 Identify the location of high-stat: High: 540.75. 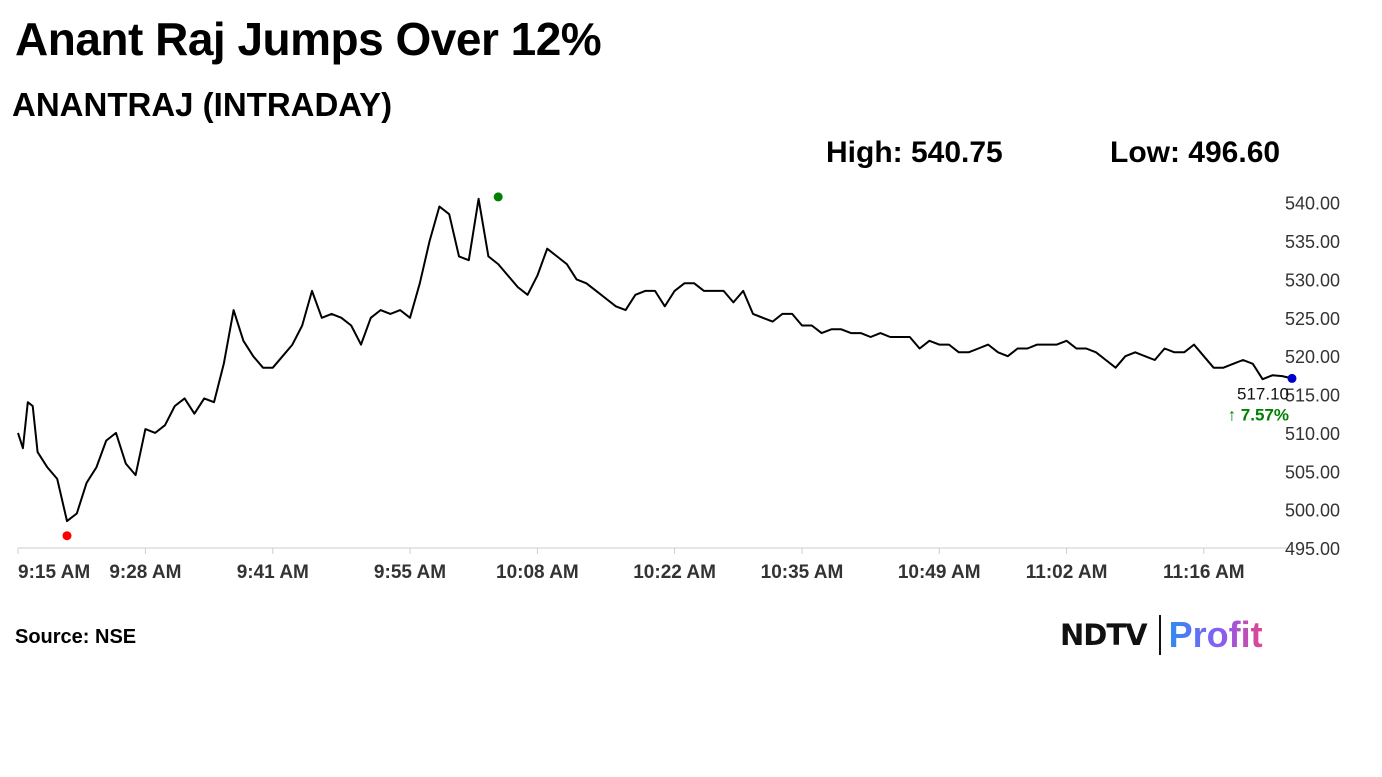
(914, 152).